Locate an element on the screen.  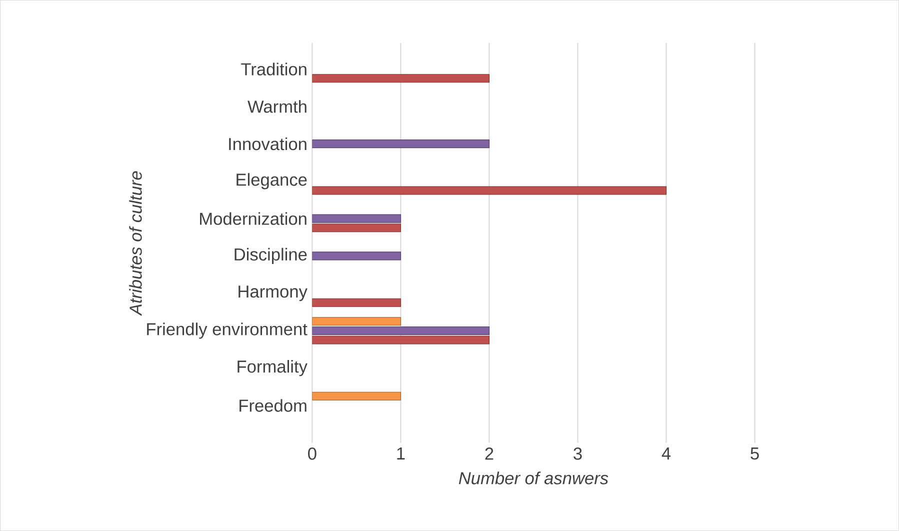
y-tick-label: Harmony is located at coordinates (273, 294).